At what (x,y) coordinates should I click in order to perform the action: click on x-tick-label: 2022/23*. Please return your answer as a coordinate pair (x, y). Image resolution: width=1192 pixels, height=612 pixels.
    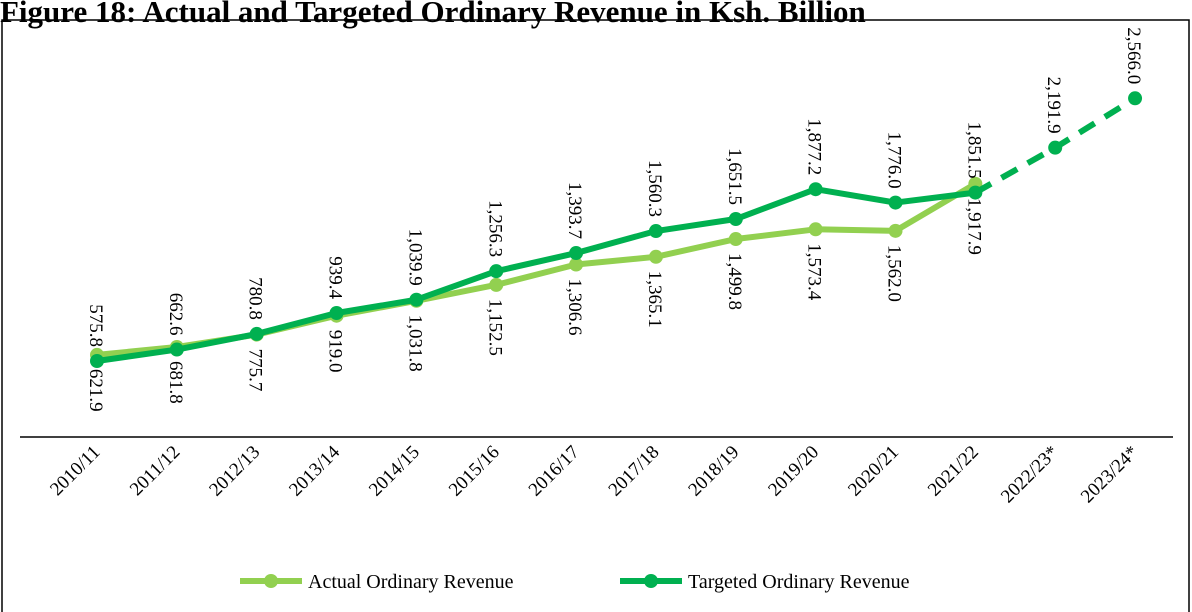
    Looking at the image, I should click on (1030, 475).